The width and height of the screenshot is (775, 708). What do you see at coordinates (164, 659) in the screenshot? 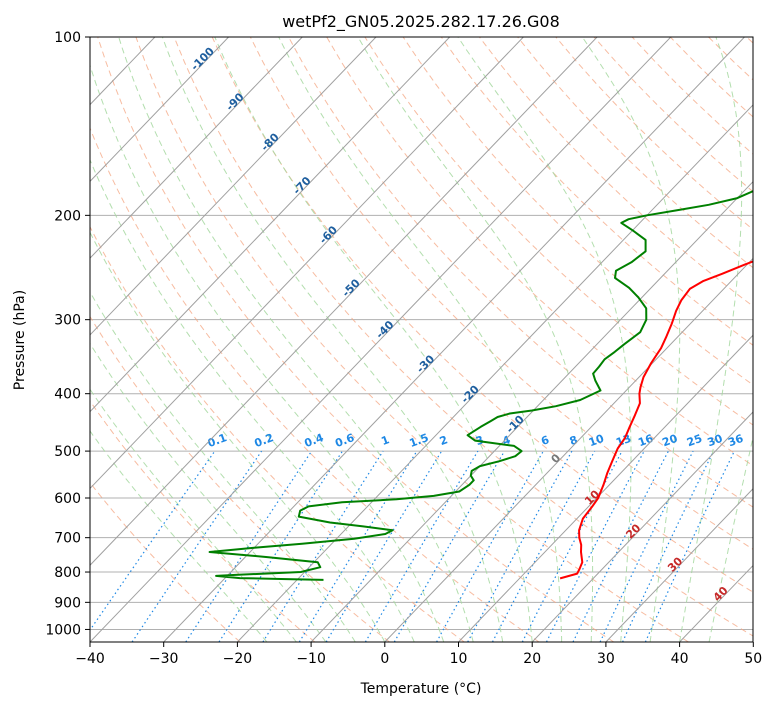
I see `x-tick-label: −30` at bounding box center [164, 659].